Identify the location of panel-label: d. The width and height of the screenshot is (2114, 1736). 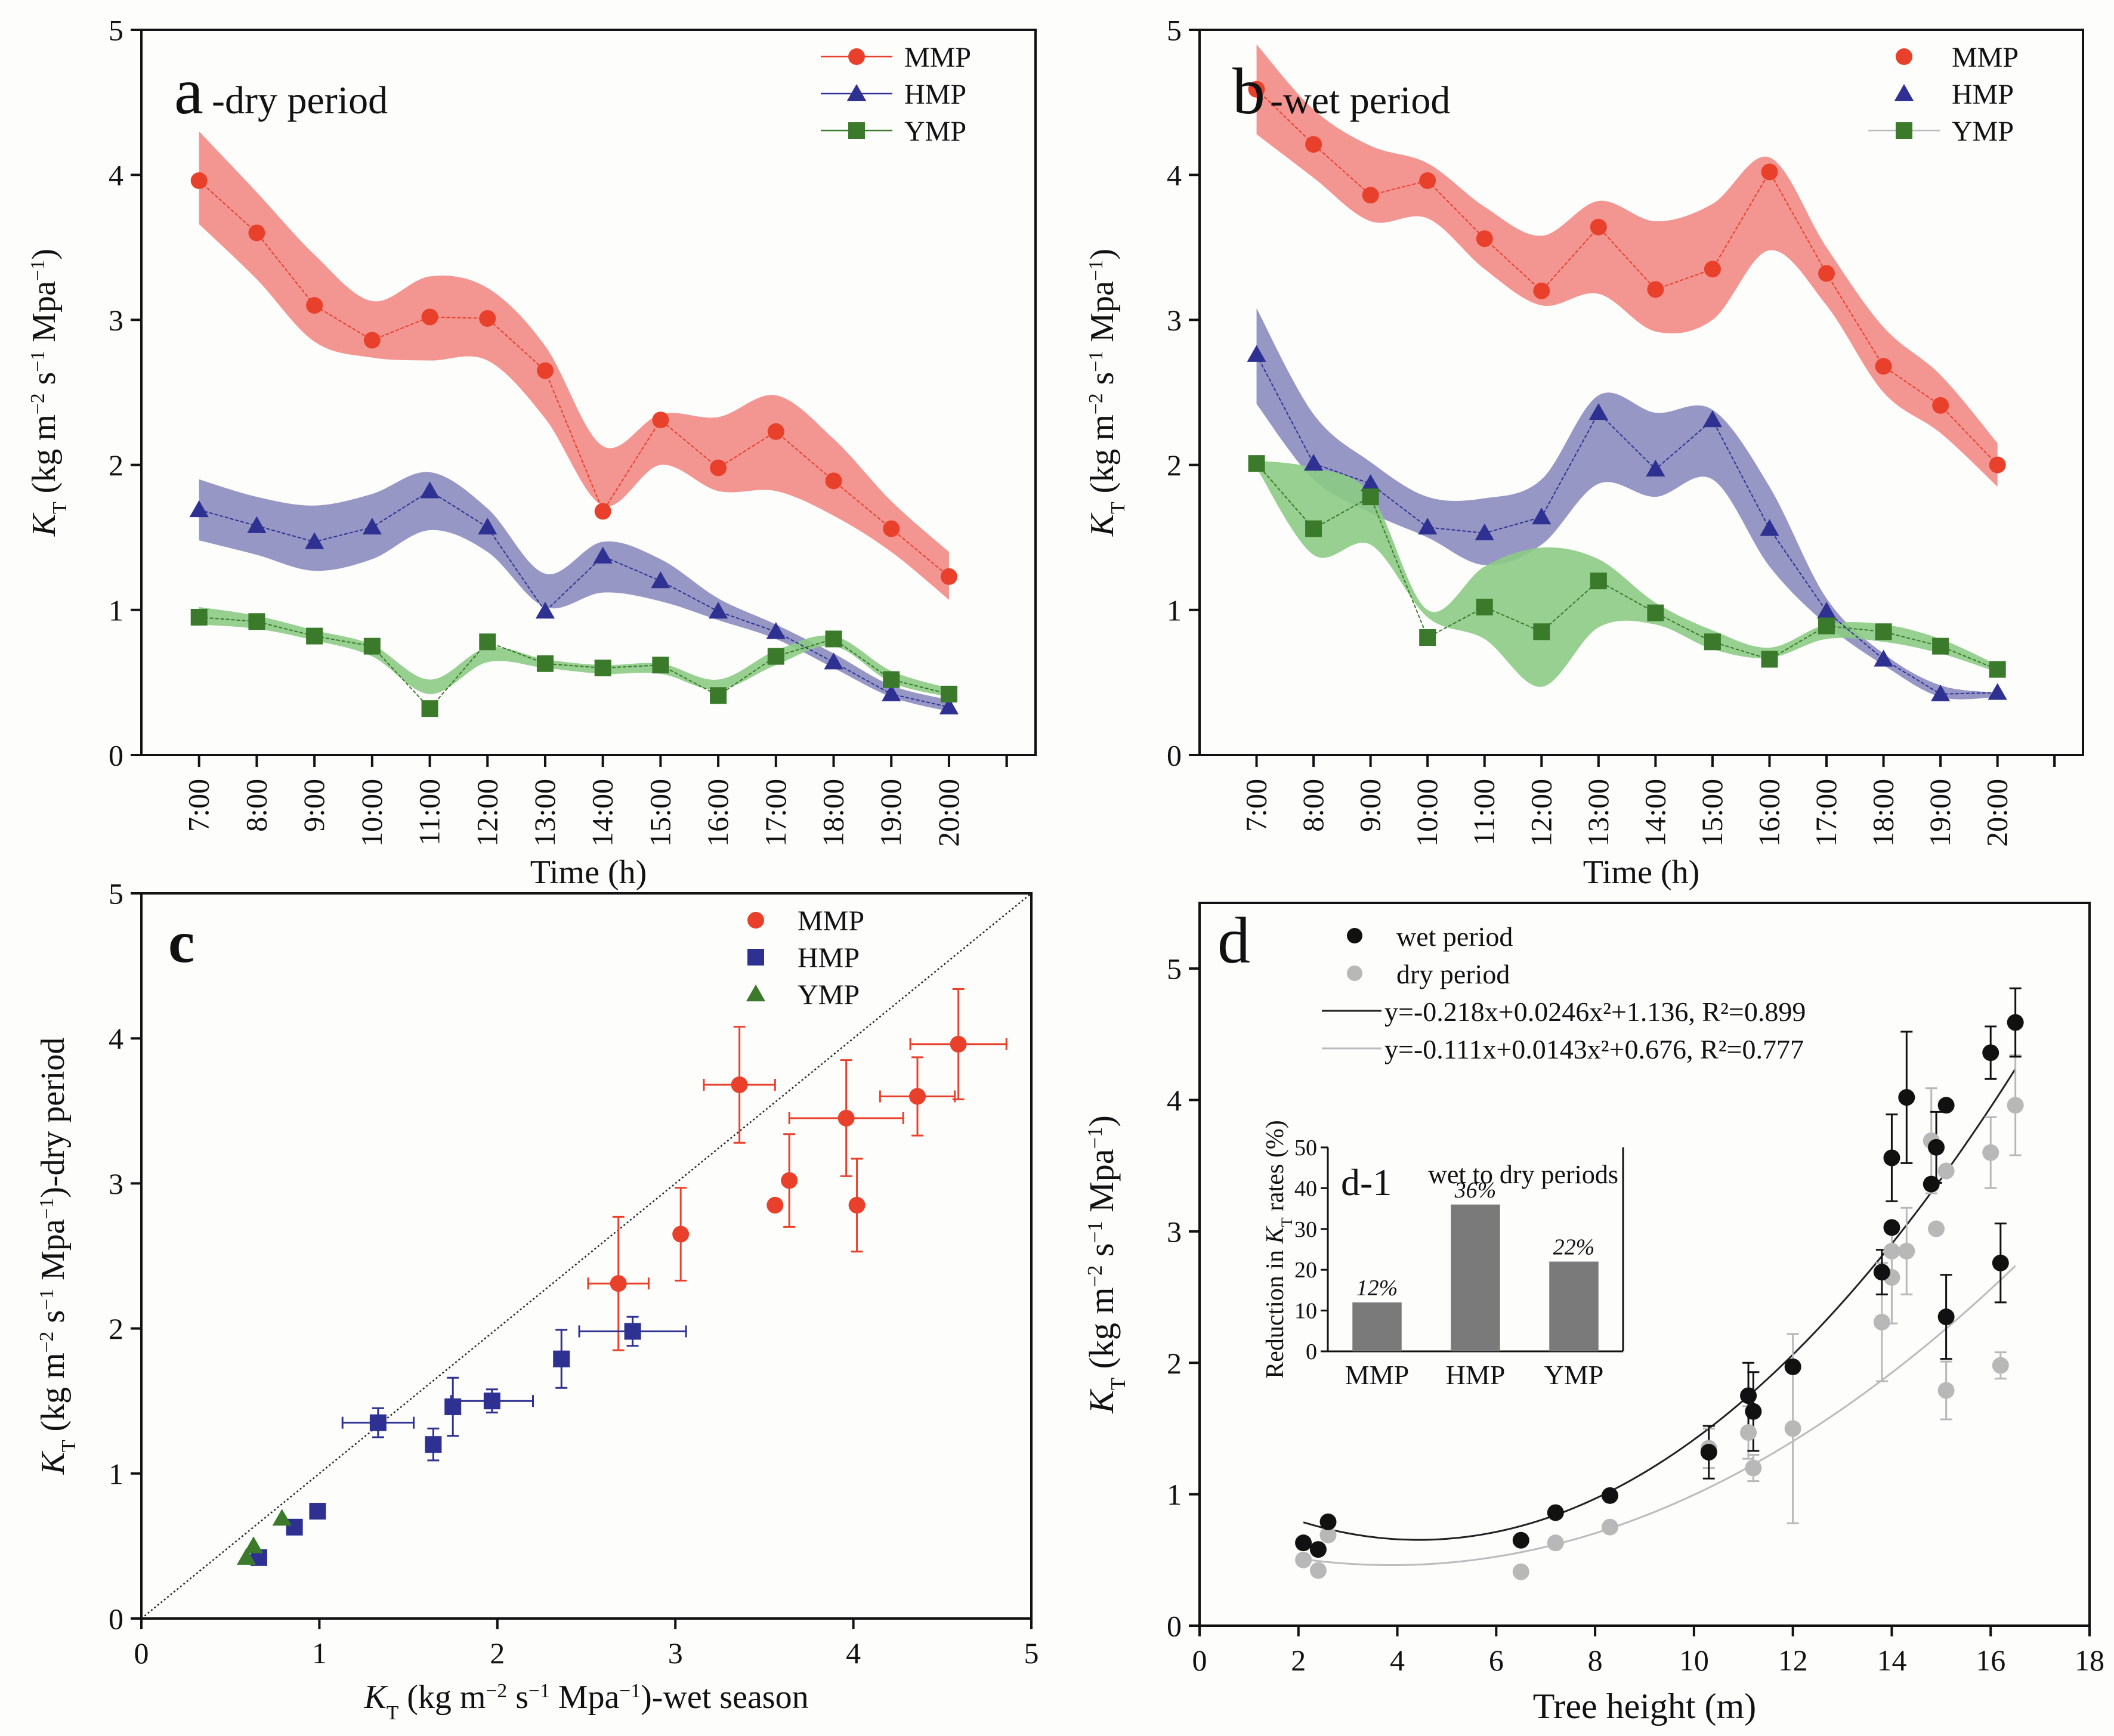
(1233, 941).